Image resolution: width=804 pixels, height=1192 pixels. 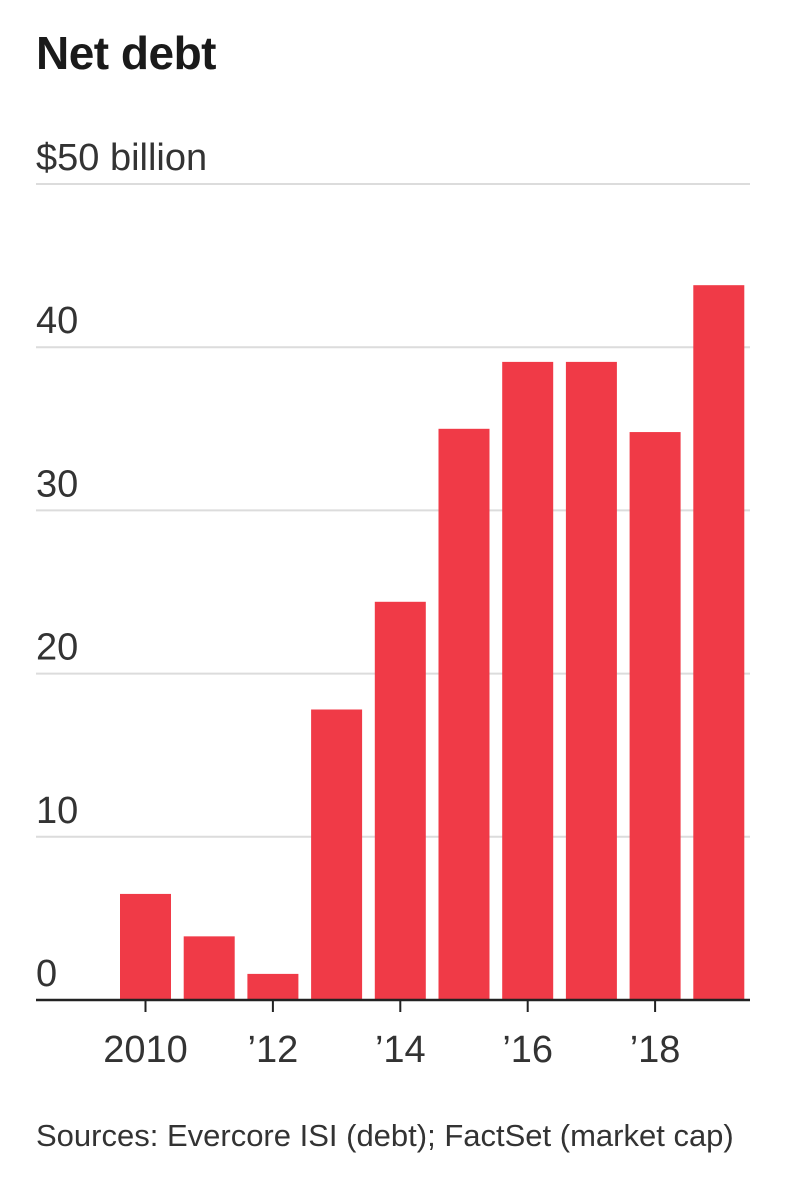 What do you see at coordinates (57, 321) in the screenshot?
I see `y-tick-label-40: 40` at bounding box center [57, 321].